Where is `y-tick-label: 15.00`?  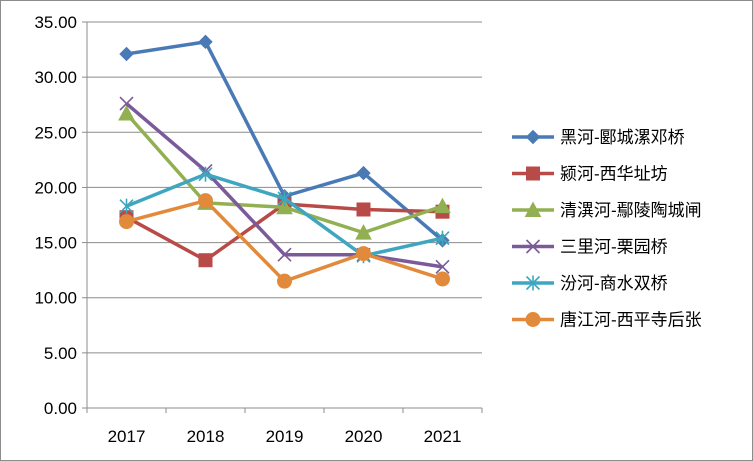 y-tick-label: 15.00 is located at coordinates (55, 243).